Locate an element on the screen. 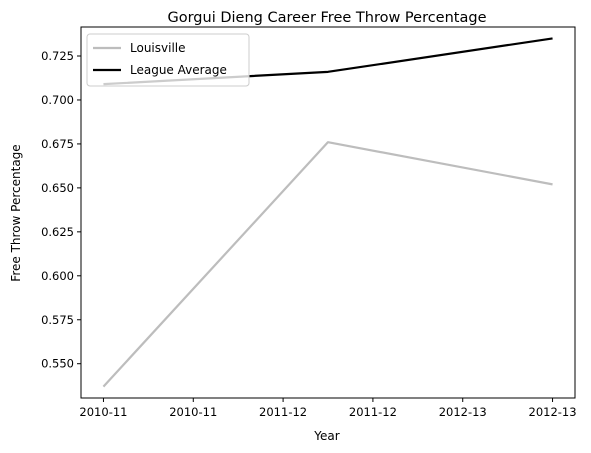  legend-label-league-average: League Average is located at coordinates (178, 70).